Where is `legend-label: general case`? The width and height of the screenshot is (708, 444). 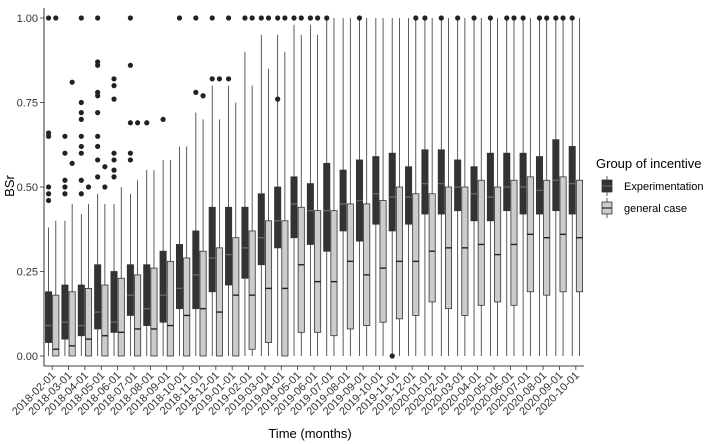 legend-label: general case is located at coordinates (655, 209).